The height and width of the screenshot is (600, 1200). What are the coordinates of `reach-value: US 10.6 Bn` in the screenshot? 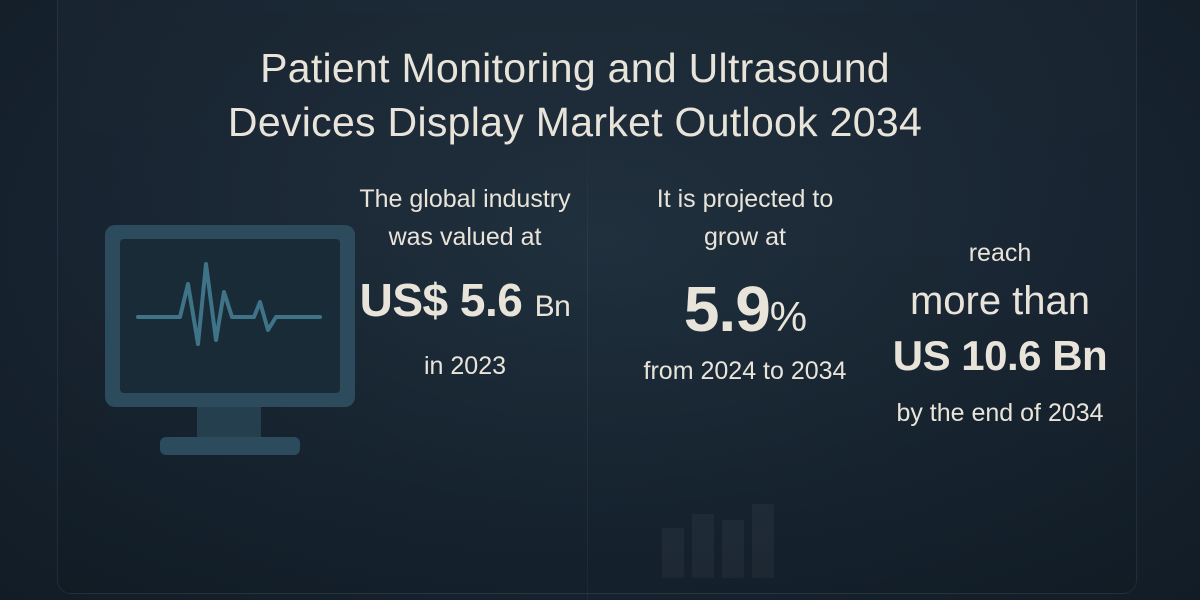 It's located at (1000, 355).